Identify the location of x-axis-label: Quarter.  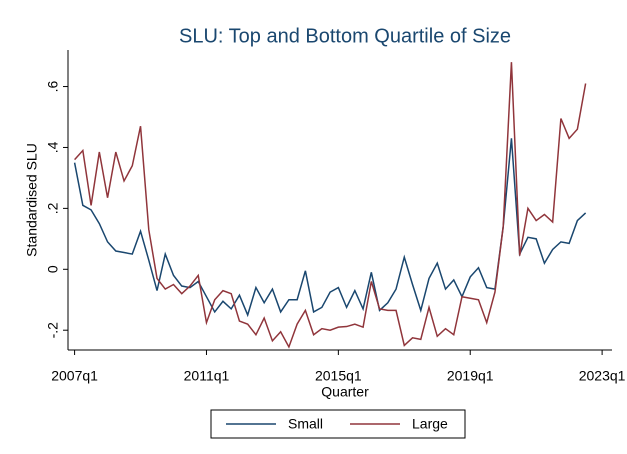
(345, 392).